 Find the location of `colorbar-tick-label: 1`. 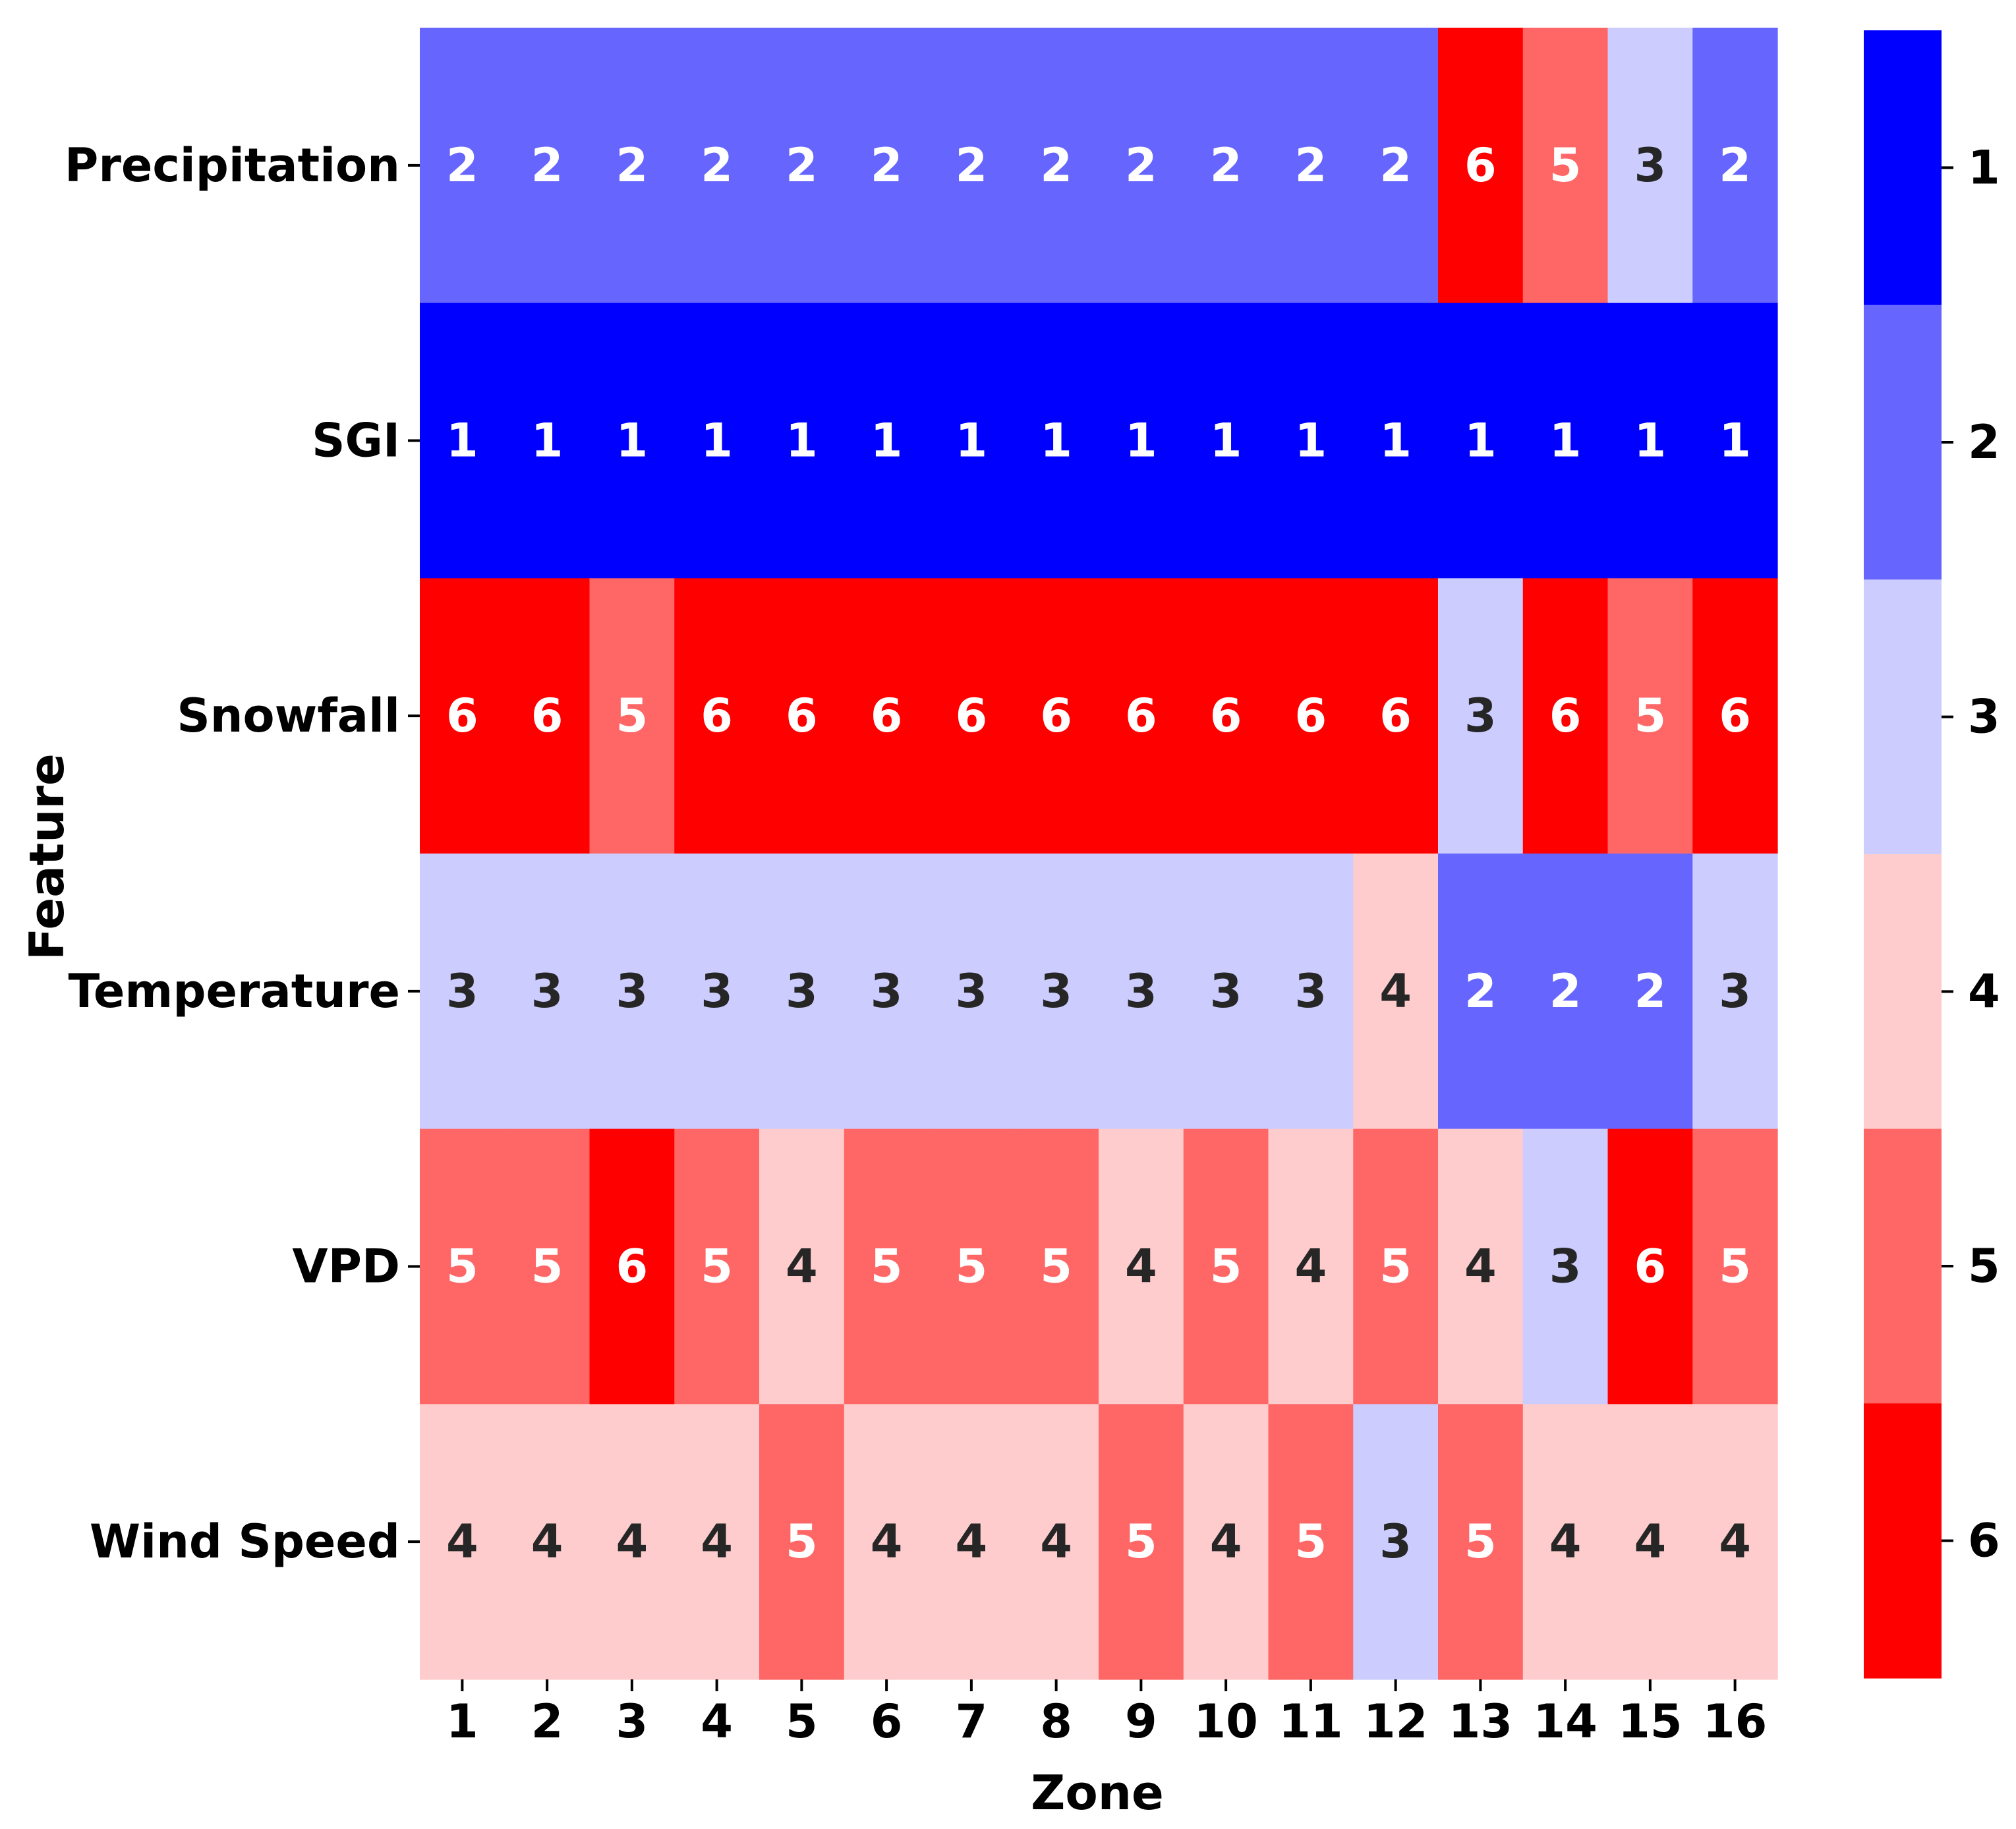

colorbar-tick-label: 1 is located at coordinates (1984, 167).